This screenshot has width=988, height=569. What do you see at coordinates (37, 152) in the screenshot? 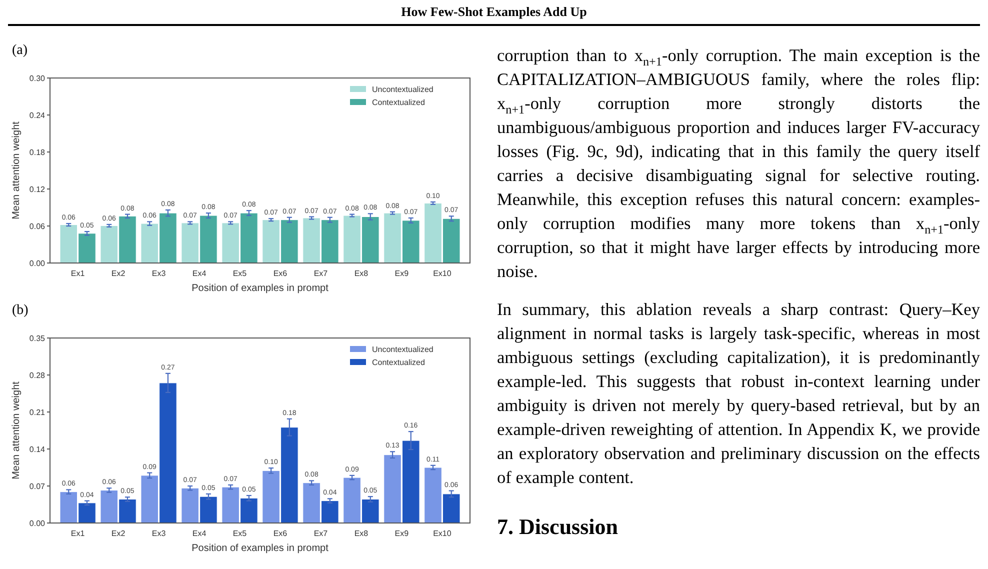
I see `y-tick-label: 0.18` at bounding box center [37, 152].